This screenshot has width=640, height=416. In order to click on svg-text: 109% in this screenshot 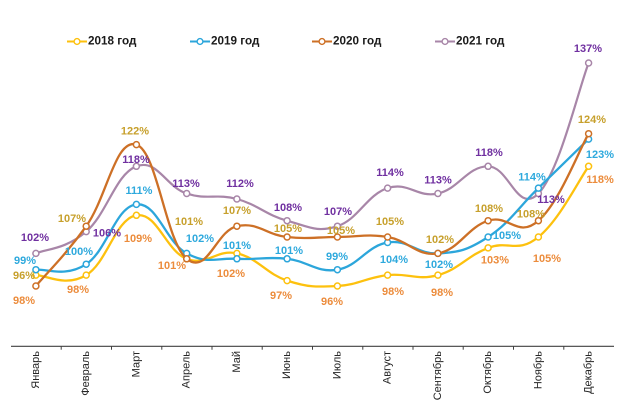, I will do `click(138, 239)`.